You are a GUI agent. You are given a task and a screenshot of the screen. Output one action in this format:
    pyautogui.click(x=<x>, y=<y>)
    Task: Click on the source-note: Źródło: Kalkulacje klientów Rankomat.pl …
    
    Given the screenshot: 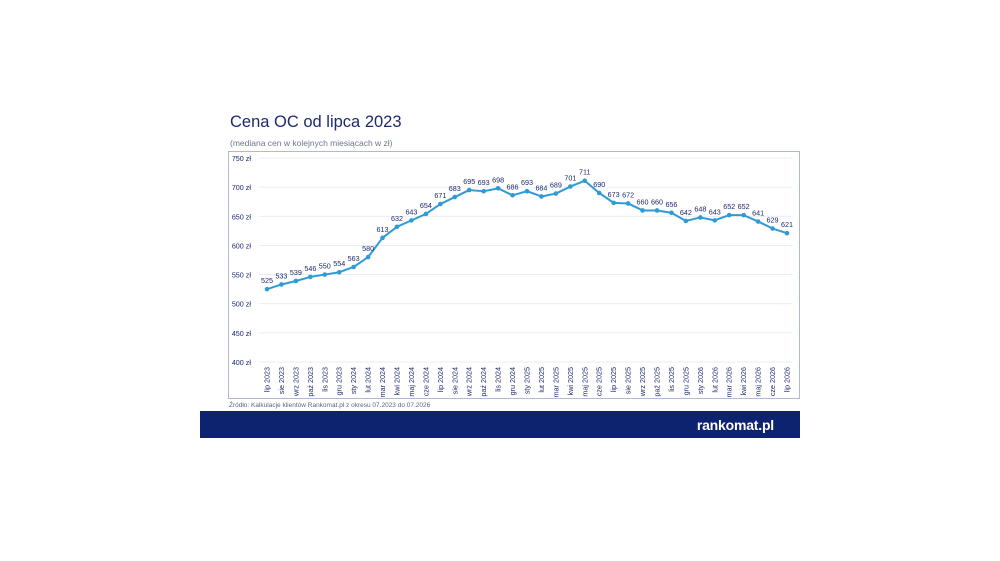 What is the action you would take?
    pyautogui.click(x=330, y=405)
    